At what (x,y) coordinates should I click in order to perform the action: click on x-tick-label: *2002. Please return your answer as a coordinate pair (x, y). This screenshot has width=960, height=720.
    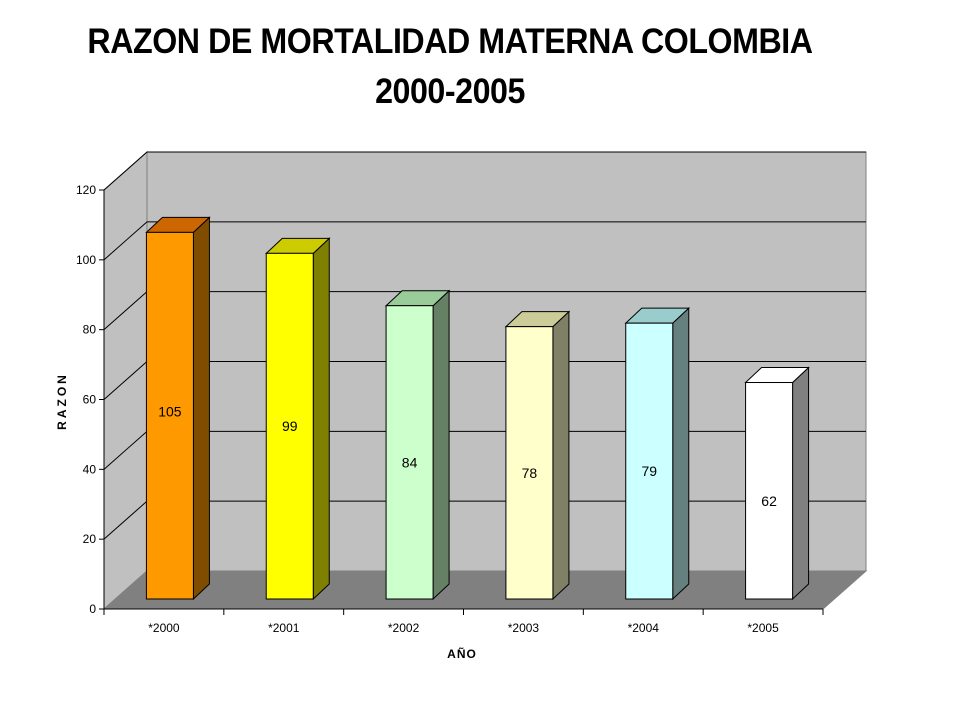
    Looking at the image, I should click on (404, 628).